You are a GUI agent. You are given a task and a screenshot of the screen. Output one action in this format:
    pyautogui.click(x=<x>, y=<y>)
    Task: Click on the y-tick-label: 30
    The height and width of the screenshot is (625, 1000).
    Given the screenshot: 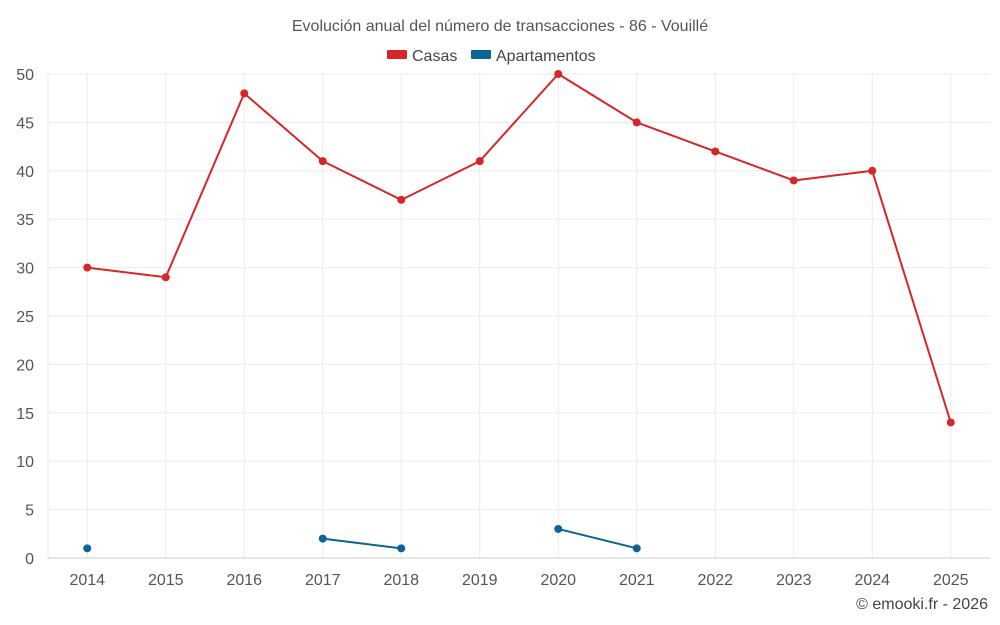 What is the action you would take?
    pyautogui.click(x=25, y=269)
    